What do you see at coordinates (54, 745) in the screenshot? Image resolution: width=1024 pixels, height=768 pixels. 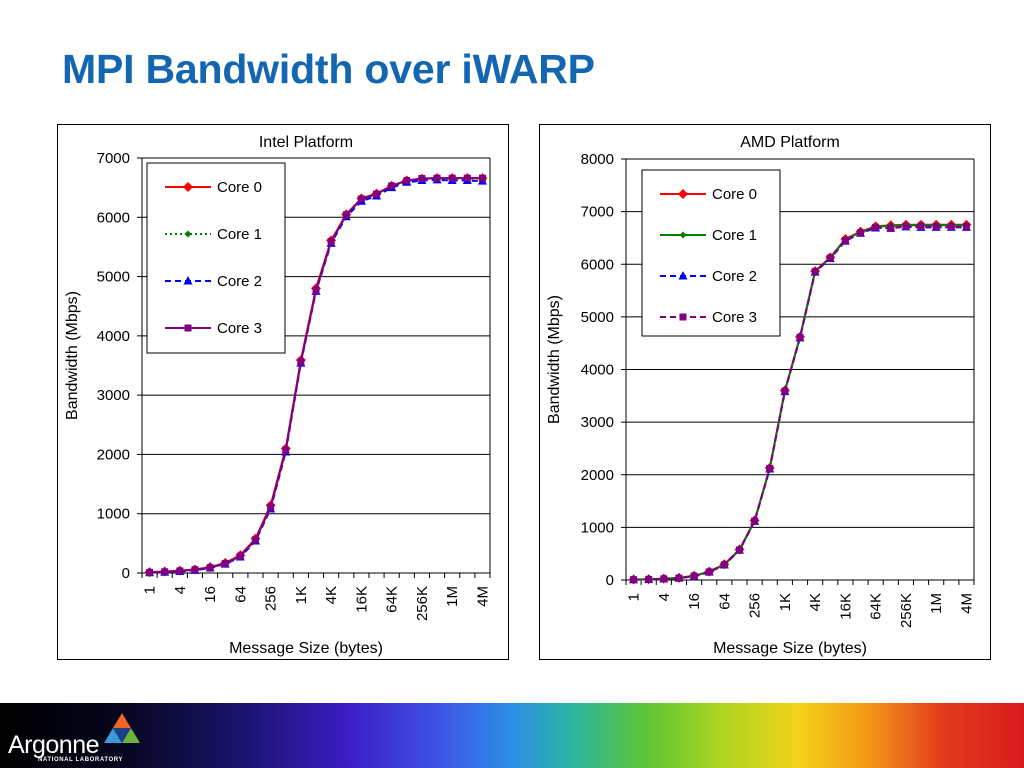 I see `logo-name: Argonne` at bounding box center [54, 745].